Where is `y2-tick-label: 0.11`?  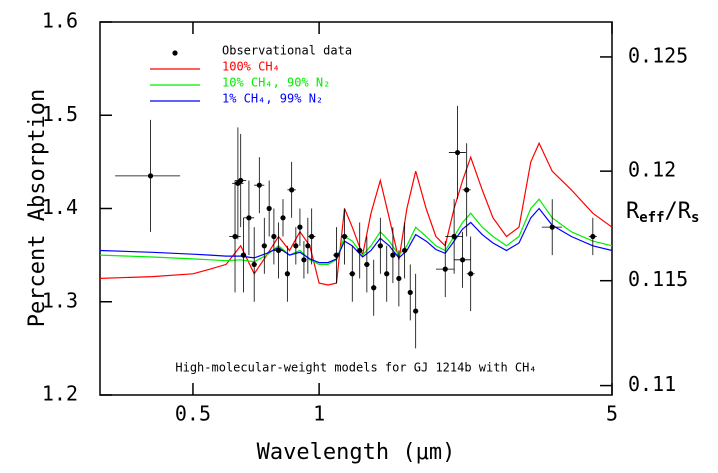
y2-tick-label: 0.11 is located at coordinates (652, 384).